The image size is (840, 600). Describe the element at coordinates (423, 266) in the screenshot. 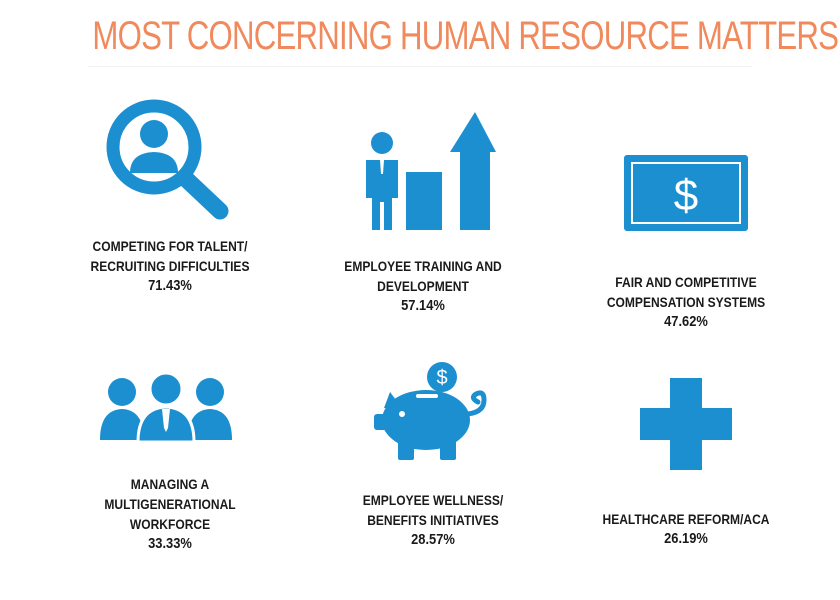

I see `item-line: EMPLOYEE TRAINING AND` at that location.